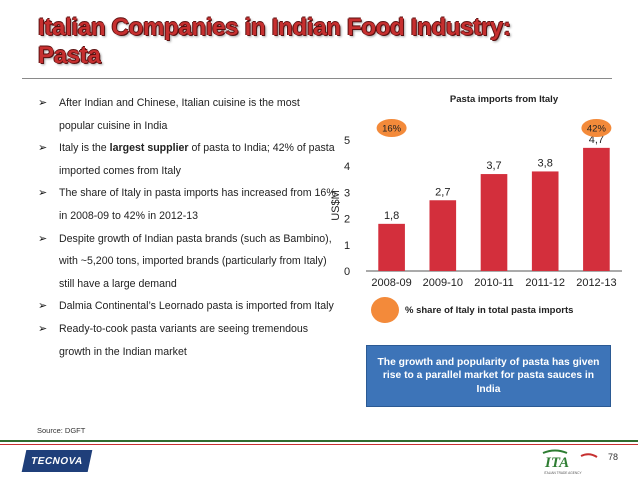 The width and height of the screenshot is (638, 479). I want to click on chart-data-label: 2,7, so click(442, 192).